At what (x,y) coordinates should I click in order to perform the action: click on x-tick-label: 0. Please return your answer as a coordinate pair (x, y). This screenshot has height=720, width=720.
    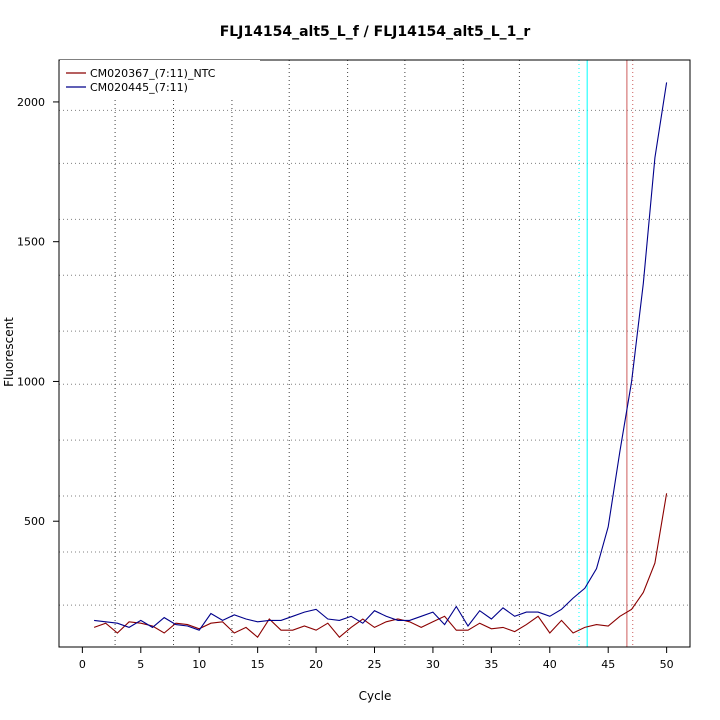
    Looking at the image, I should click on (82, 664).